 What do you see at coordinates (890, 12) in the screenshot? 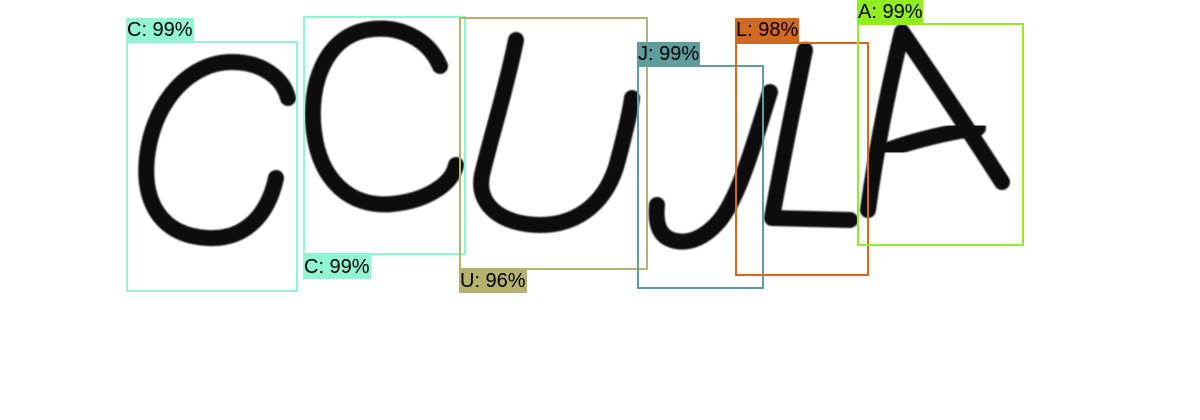
I see `detection-label-a: A: 99%` at bounding box center [890, 12].